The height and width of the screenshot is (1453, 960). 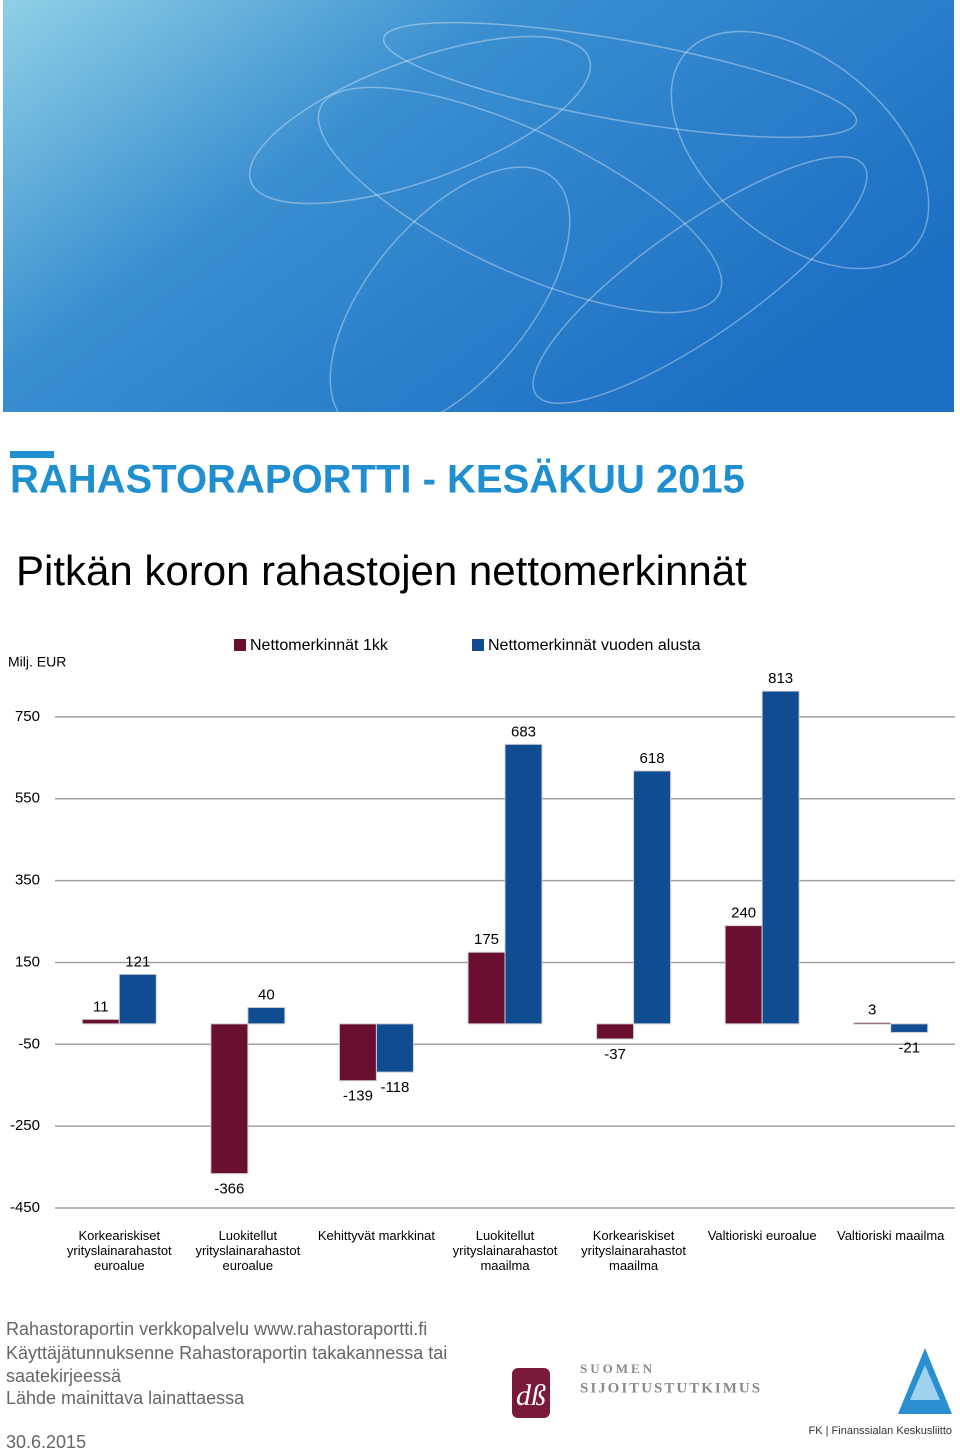 I want to click on value-label: -118, so click(x=394, y=1087).